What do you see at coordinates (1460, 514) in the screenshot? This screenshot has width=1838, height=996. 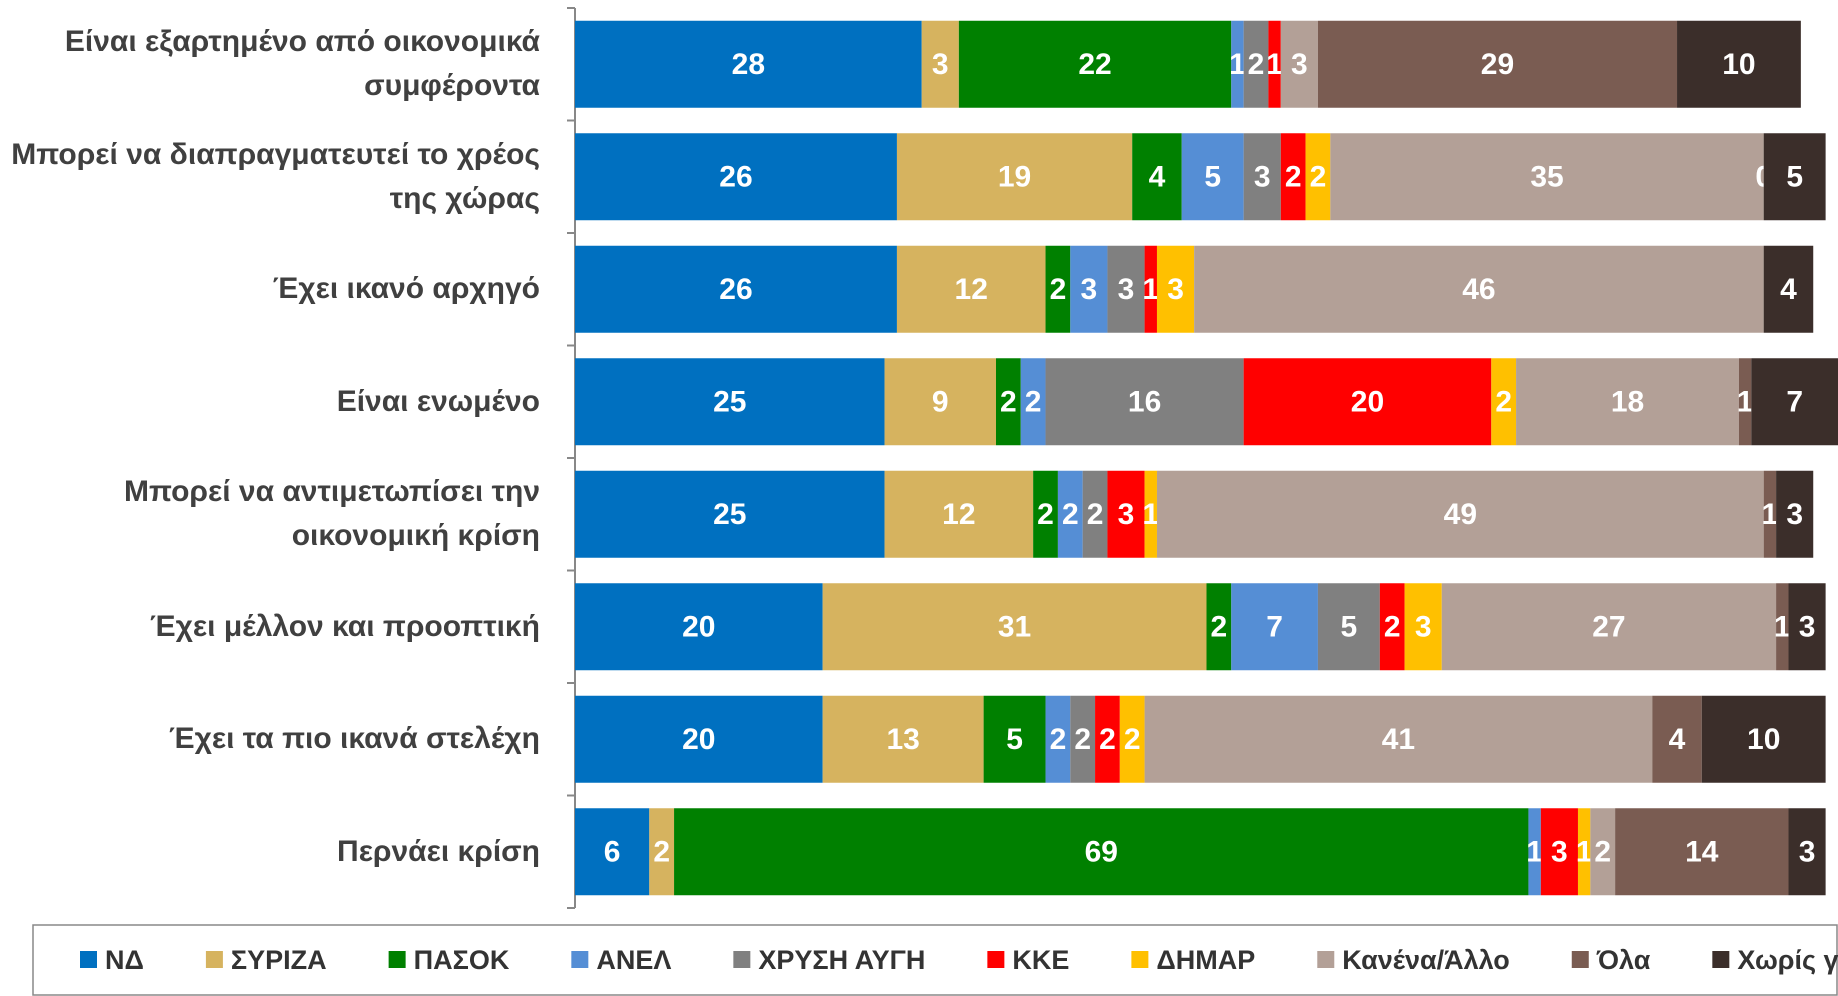 I see `value-label: 49` at bounding box center [1460, 514].